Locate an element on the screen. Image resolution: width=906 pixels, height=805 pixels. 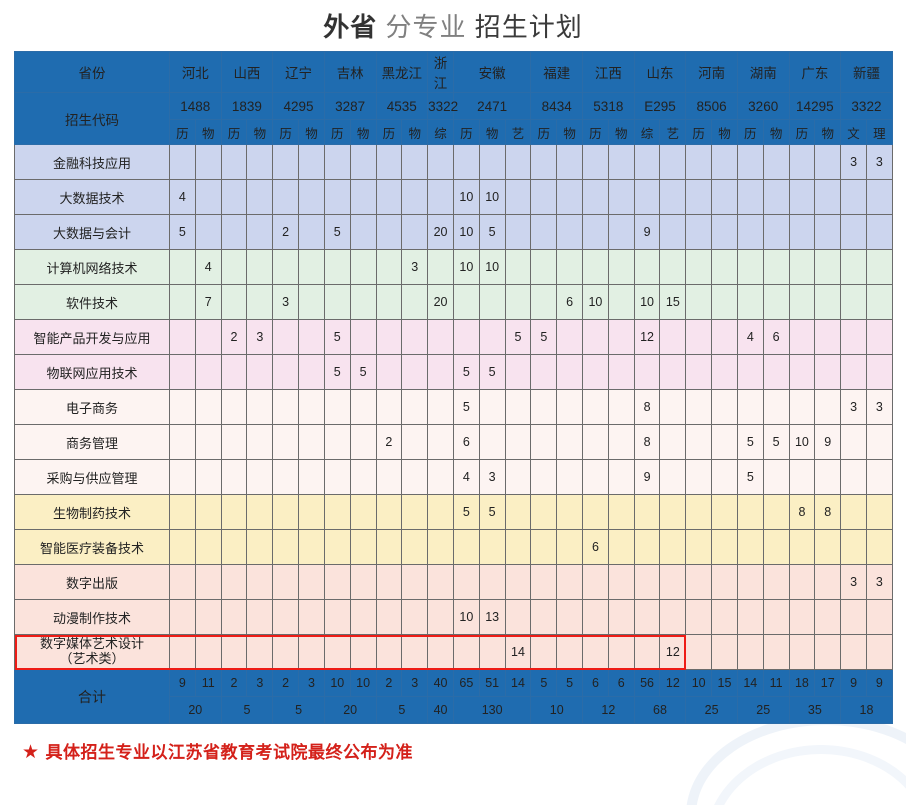
major-name-cell: 采购与供应管理 is located at coordinates (92, 477).